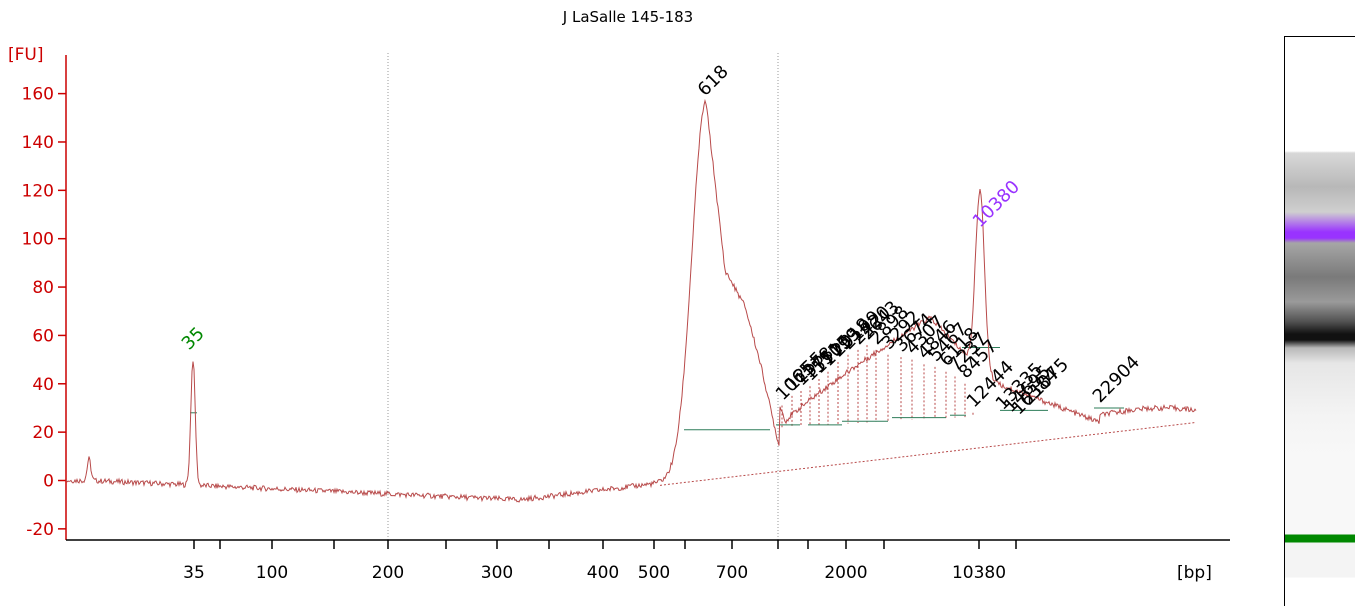 This screenshot has height=611, width=1355. Describe the element at coordinates (26, 55) in the screenshot. I see `y-axis-label: [FU]` at that location.